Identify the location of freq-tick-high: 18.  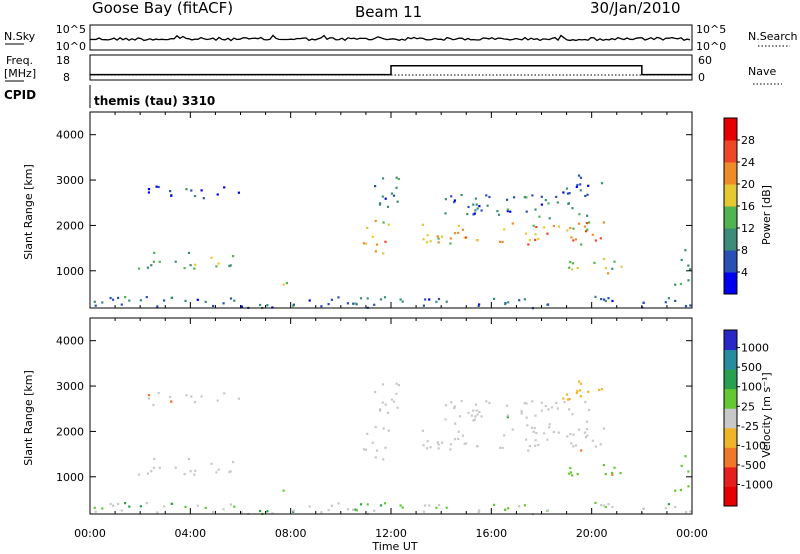
(63, 60).